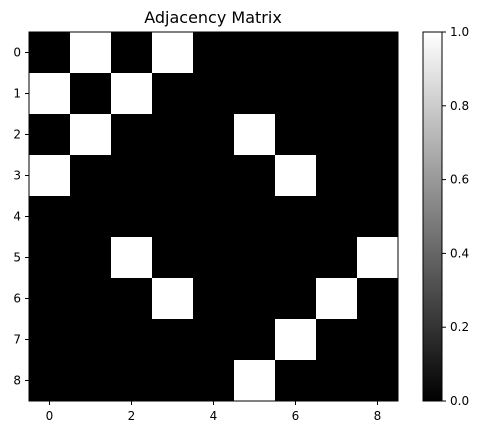  What do you see at coordinates (459, 253) in the screenshot?
I see `colorbar-tick-label: 0.4` at bounding box center [459, 253].